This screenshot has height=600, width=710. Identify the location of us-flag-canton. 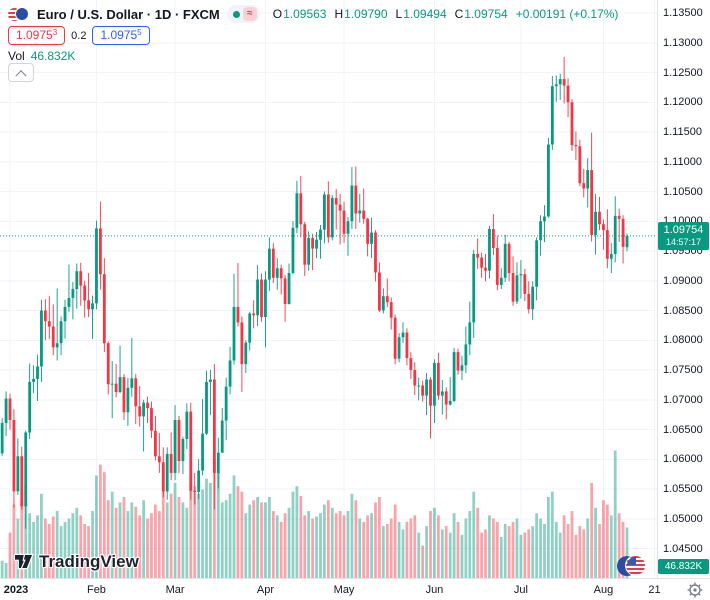
(631, 561).